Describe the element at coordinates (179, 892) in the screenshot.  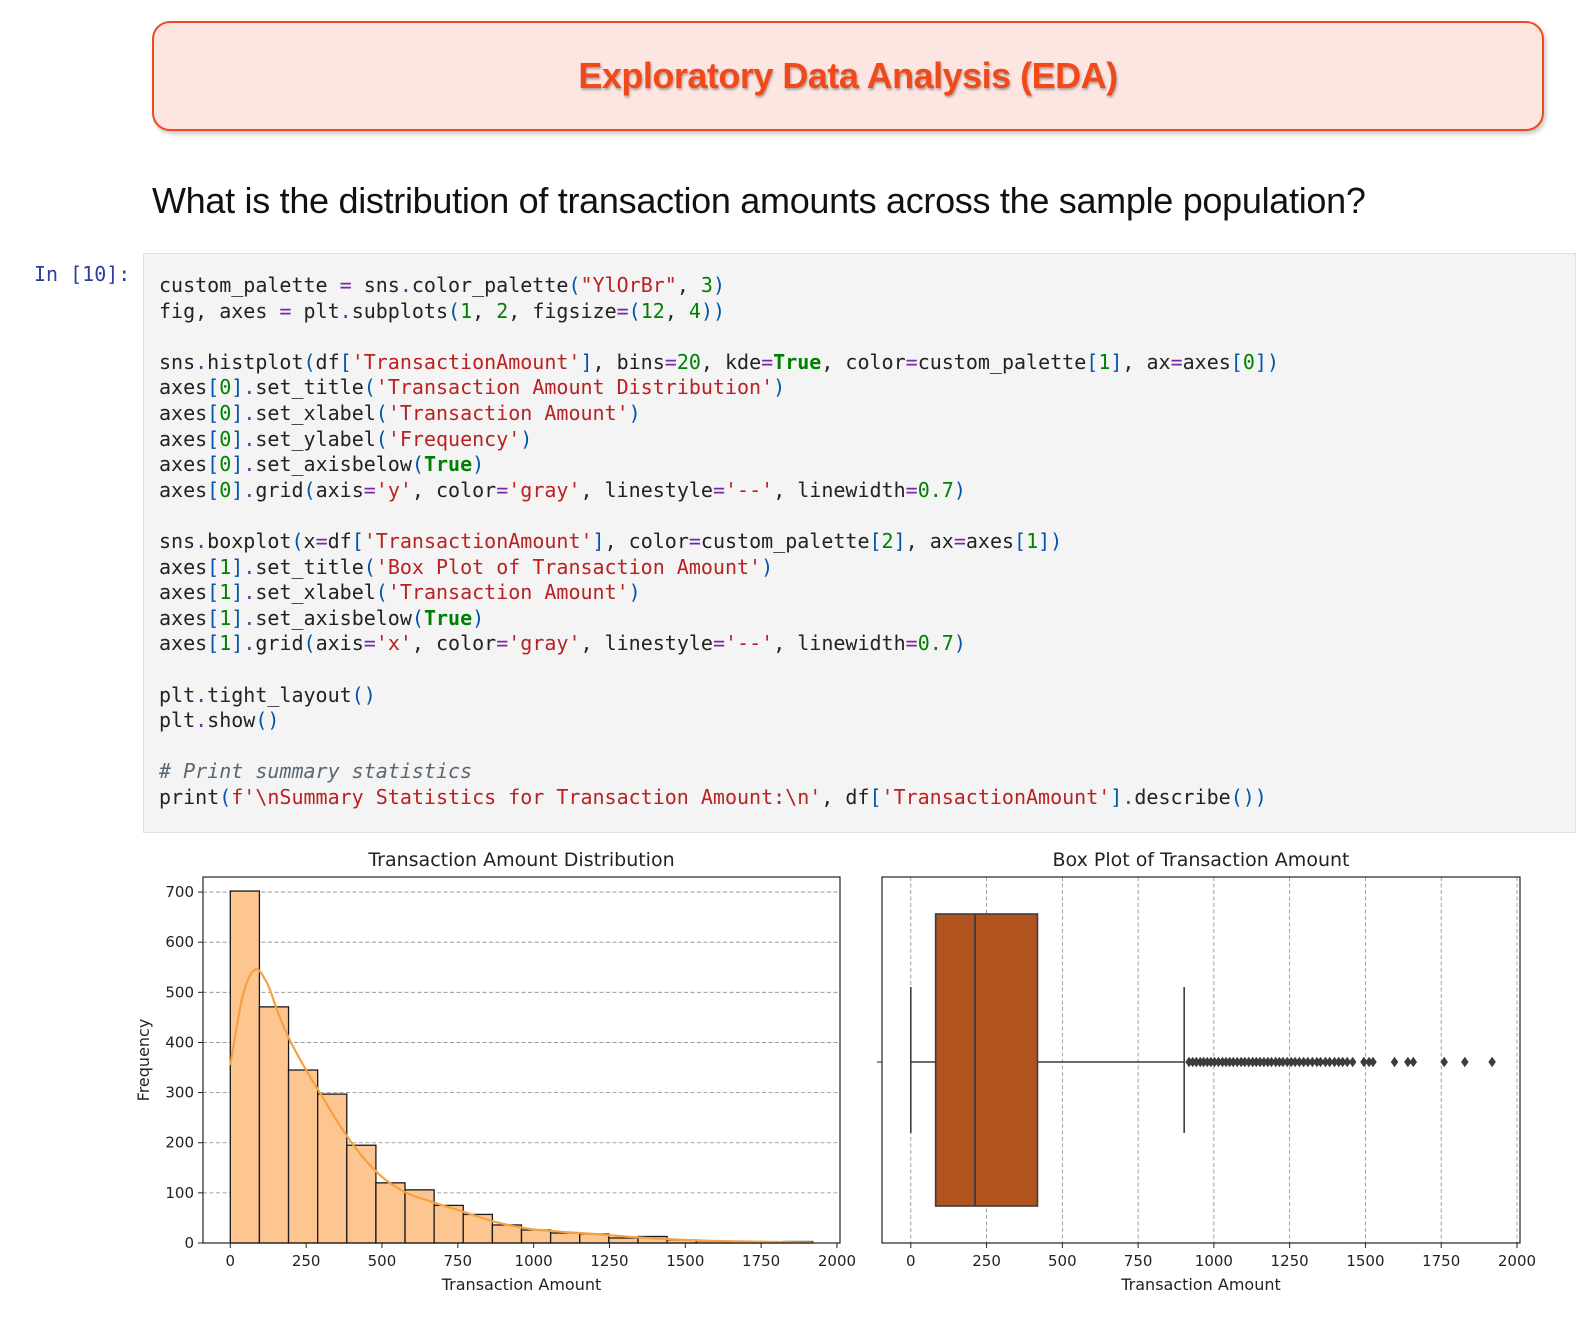
I see `y-tick-label: 700` at that location.